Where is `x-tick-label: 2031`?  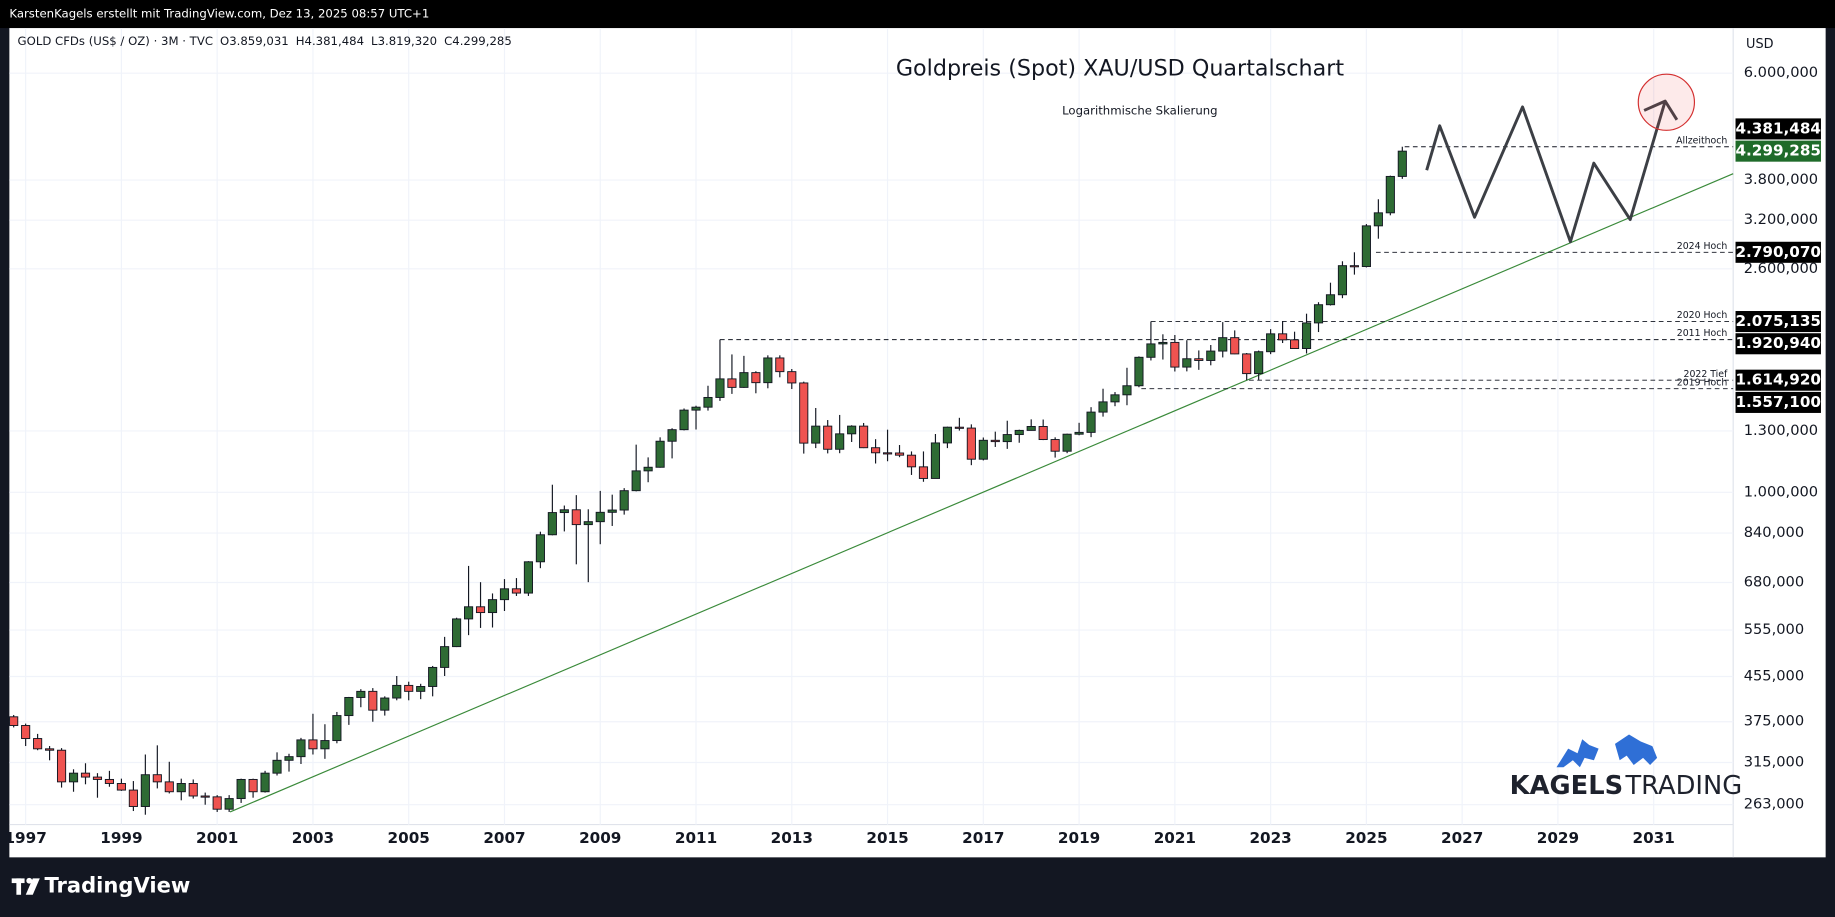 x-tick-label: 2031 is located at coordinates (1654, 838).